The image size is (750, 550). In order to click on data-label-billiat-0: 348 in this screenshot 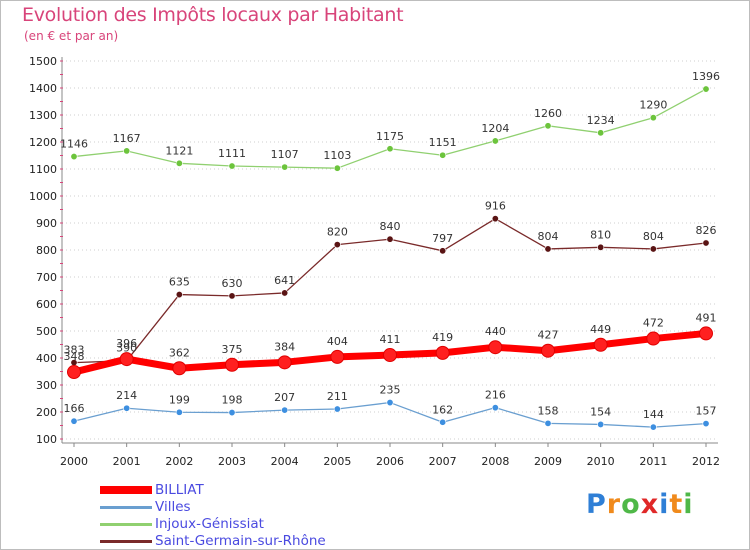, I will do `click(74, 356)`.